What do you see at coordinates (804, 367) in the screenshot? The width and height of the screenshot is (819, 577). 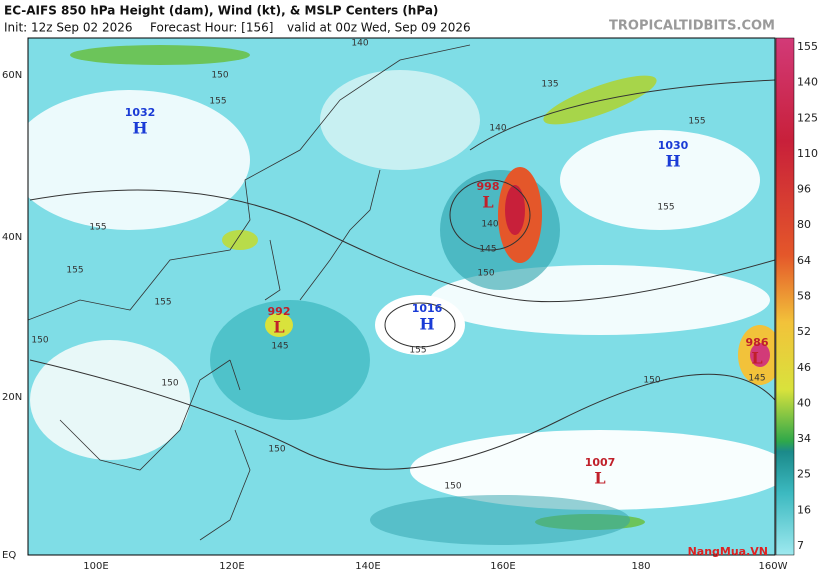 I see `colorbar-label: 46` at bounding box center [804, 367].